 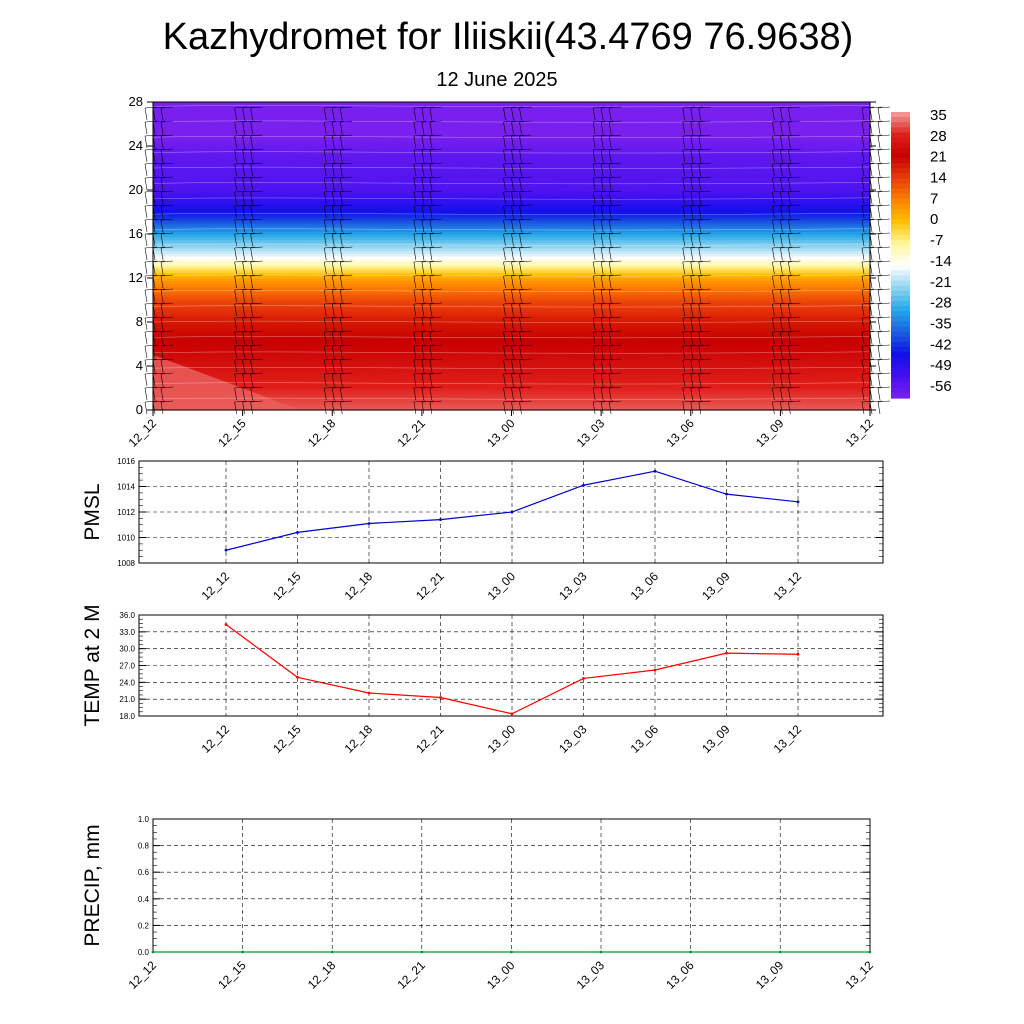 I want to click on y-tick-label: 0.8, so click(x=144, y=846).